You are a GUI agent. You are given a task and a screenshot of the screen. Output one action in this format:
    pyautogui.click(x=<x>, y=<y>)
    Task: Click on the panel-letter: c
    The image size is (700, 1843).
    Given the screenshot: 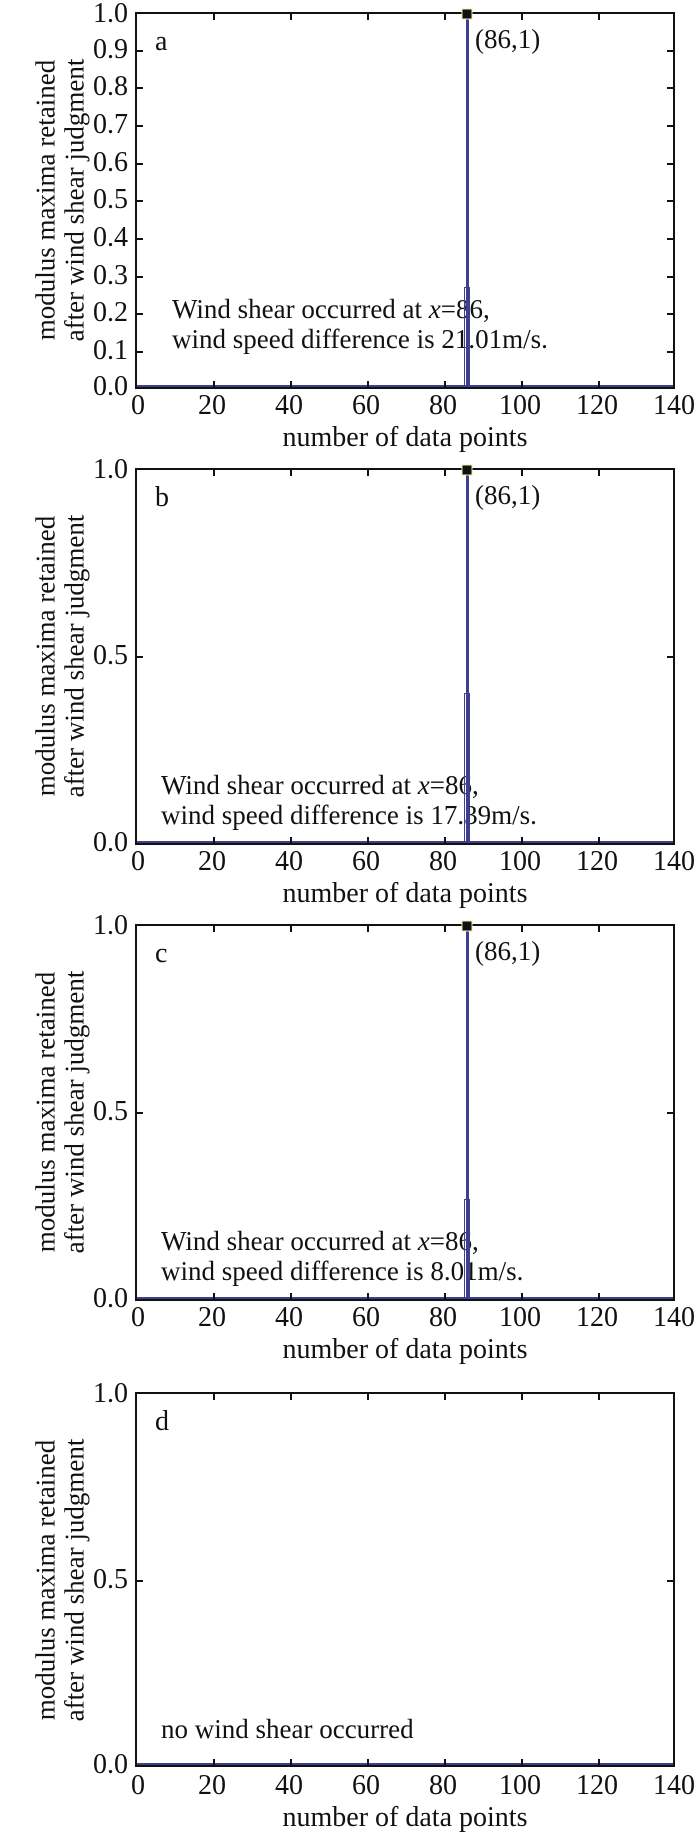 What is the action you would take?
    pyautogui.click(x=161, y=953)
    